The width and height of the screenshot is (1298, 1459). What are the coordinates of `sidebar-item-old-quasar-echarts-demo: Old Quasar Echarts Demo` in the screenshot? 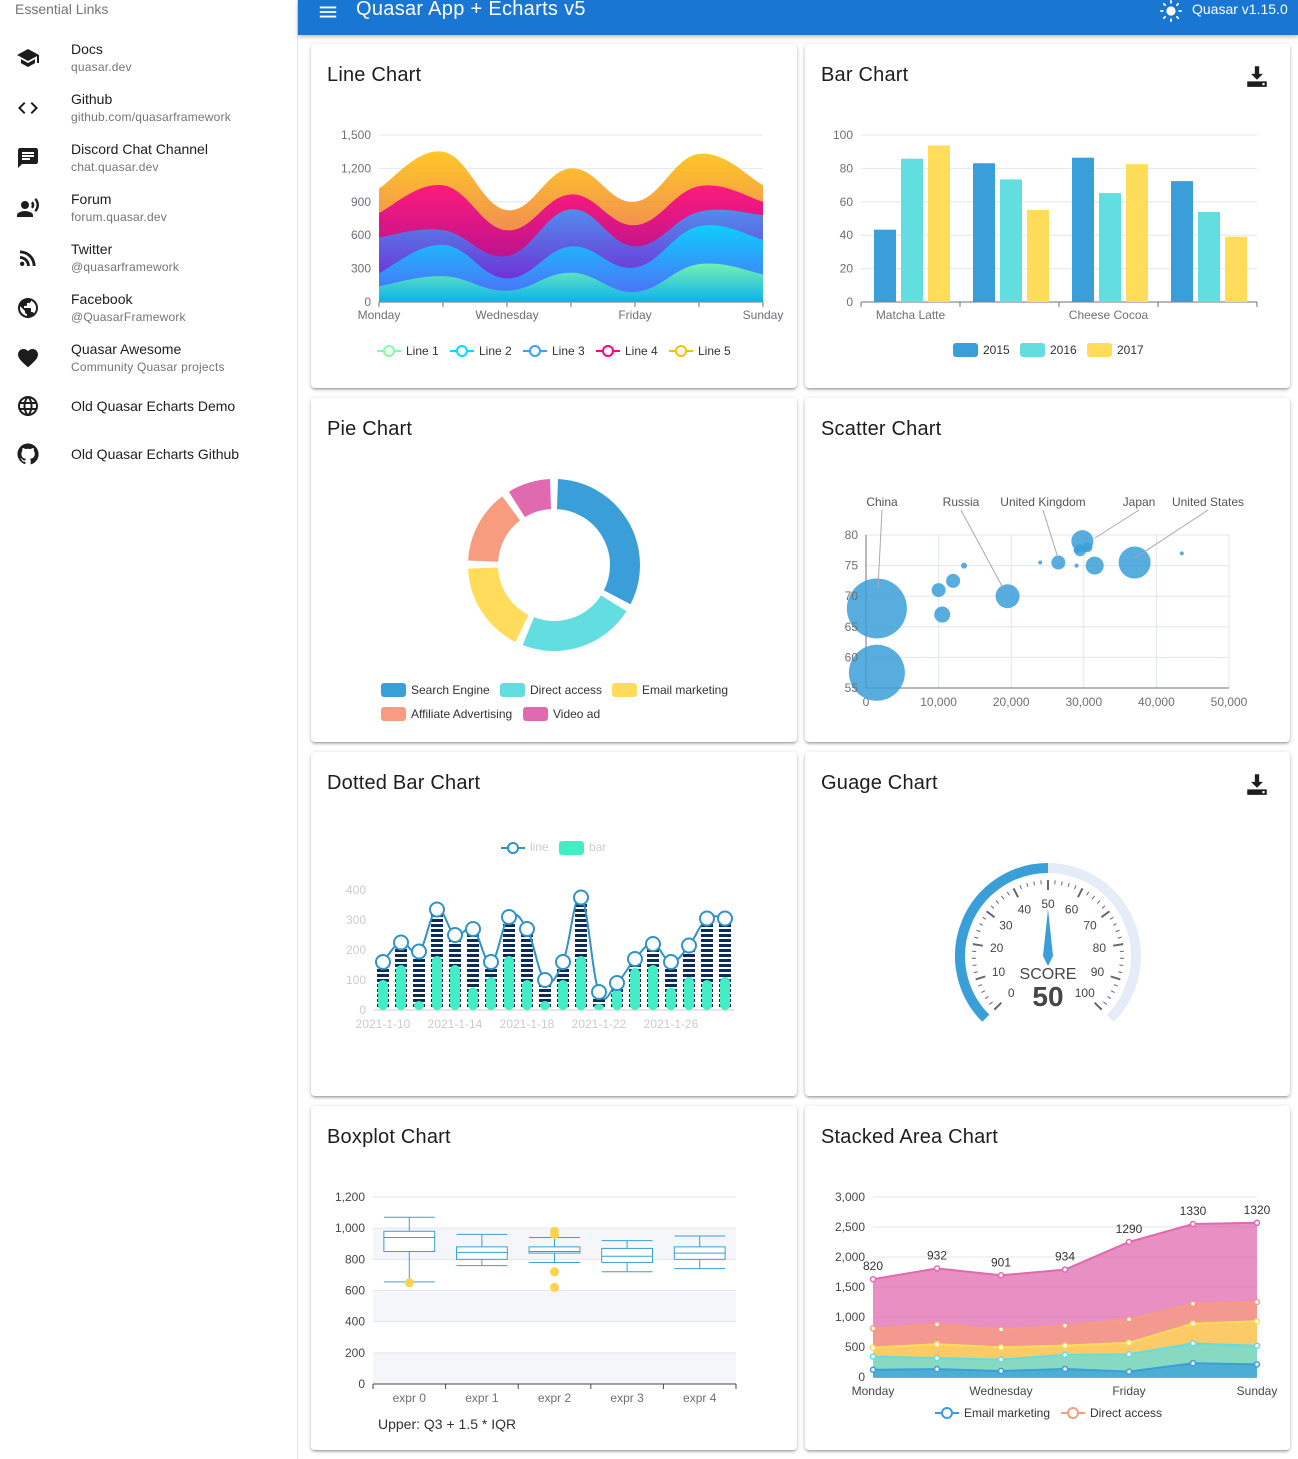 It's located at (148, 406).